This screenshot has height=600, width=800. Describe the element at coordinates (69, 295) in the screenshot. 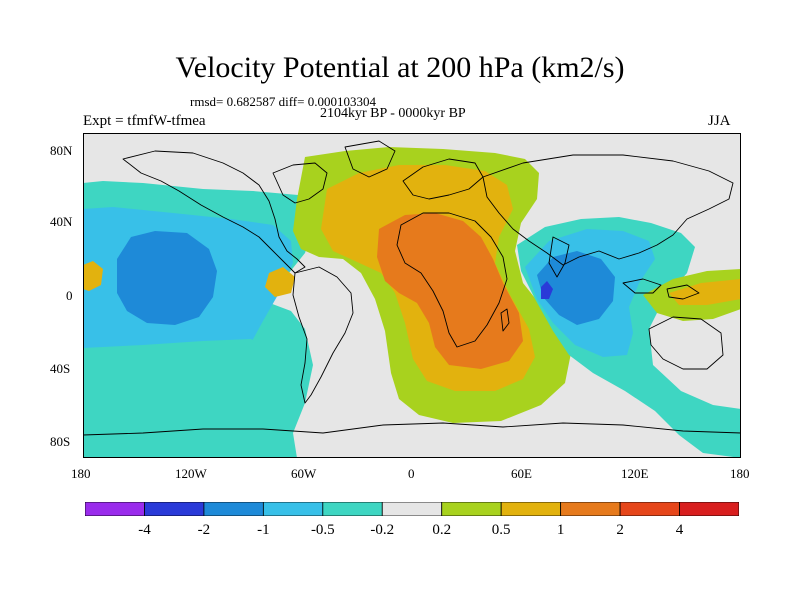

I see `lat-tick-0: 0` at that location.